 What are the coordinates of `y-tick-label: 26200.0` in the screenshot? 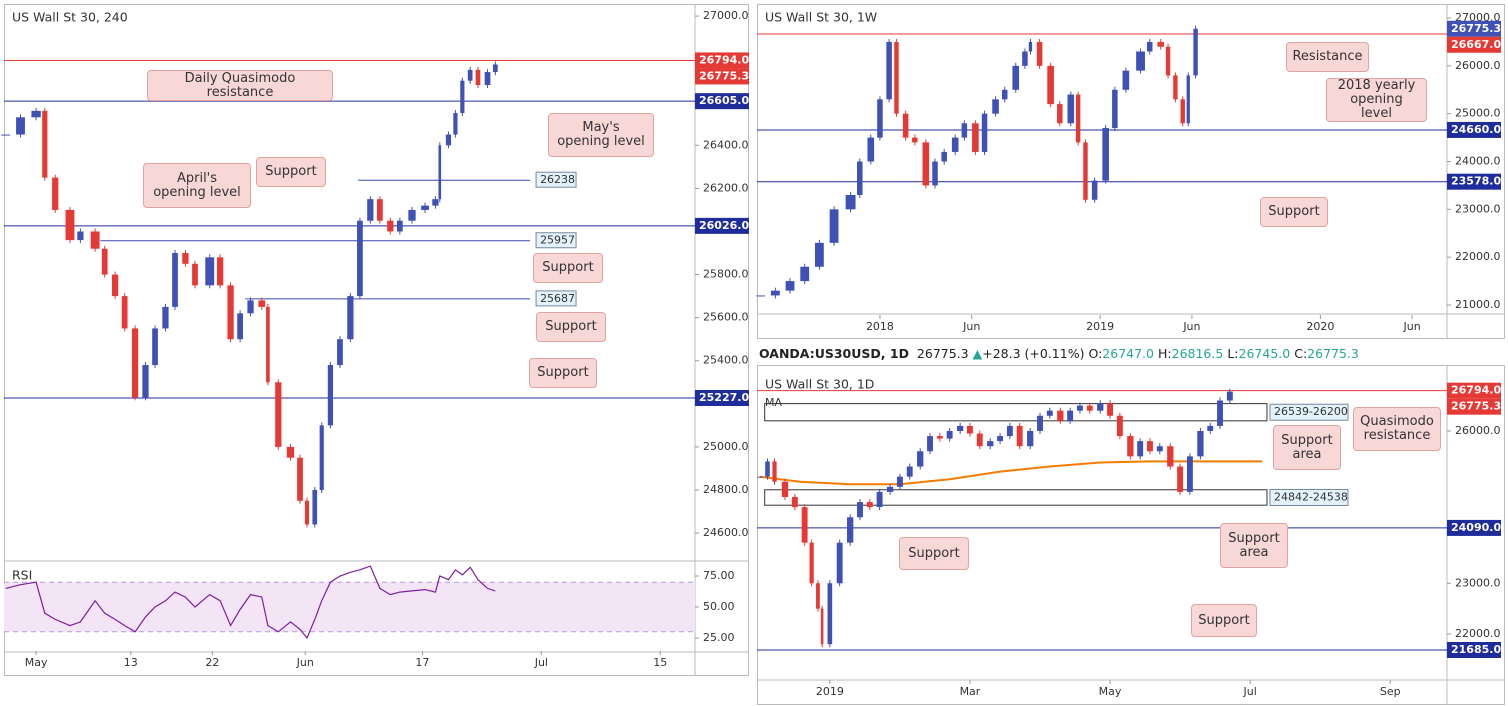 It's located at (726, 187).